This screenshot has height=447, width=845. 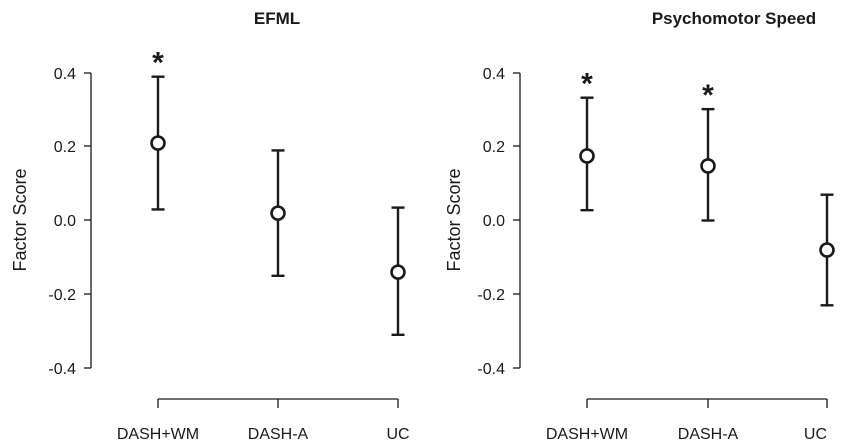 I want to click on chart-title: EFML, so click(x=277, y=18).